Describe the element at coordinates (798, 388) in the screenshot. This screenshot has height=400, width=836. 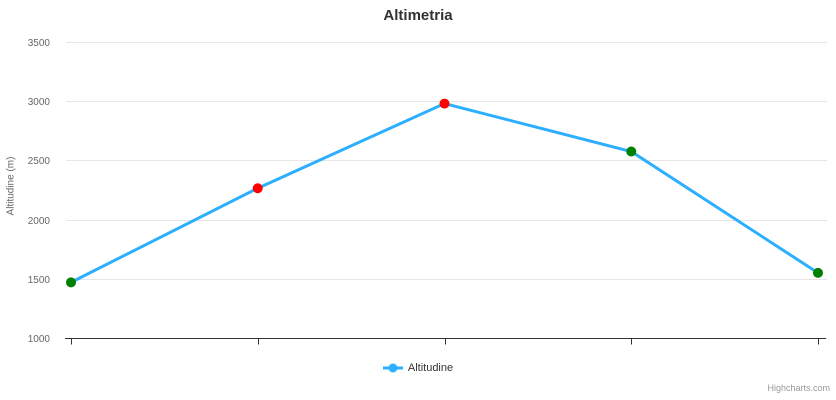
I see `highcharts-credit: Highcharts.com` at that location.